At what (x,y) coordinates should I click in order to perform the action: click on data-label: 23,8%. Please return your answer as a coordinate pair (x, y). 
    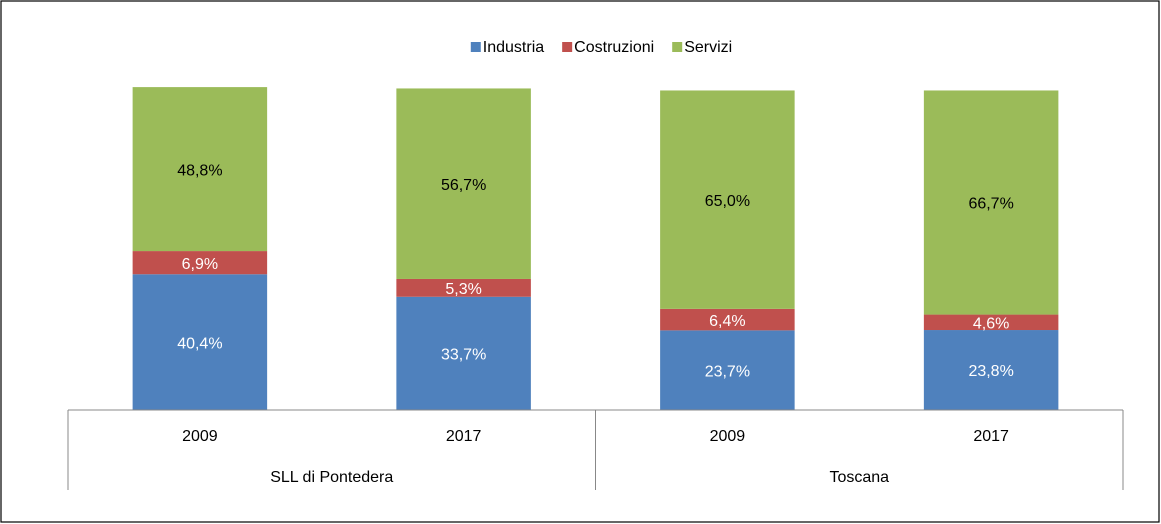
    Looking at the image, I should click on (990, 371).